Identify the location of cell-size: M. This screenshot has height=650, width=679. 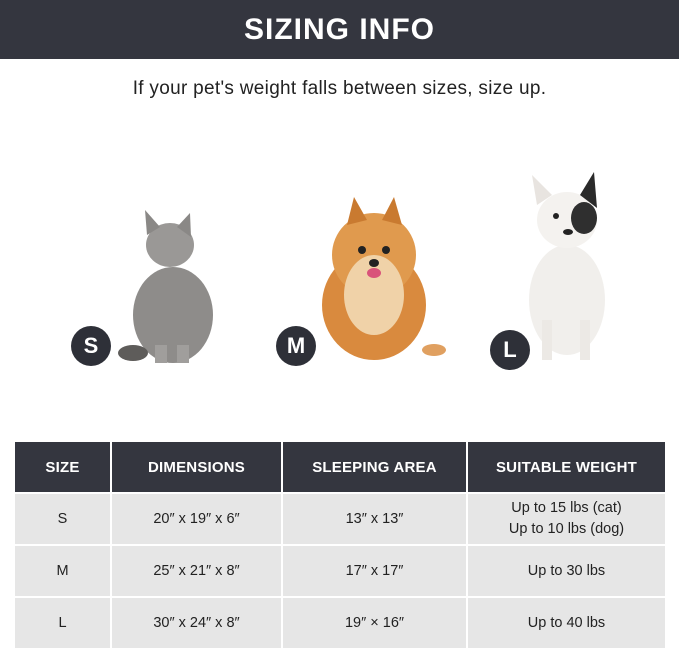
(62, 571).